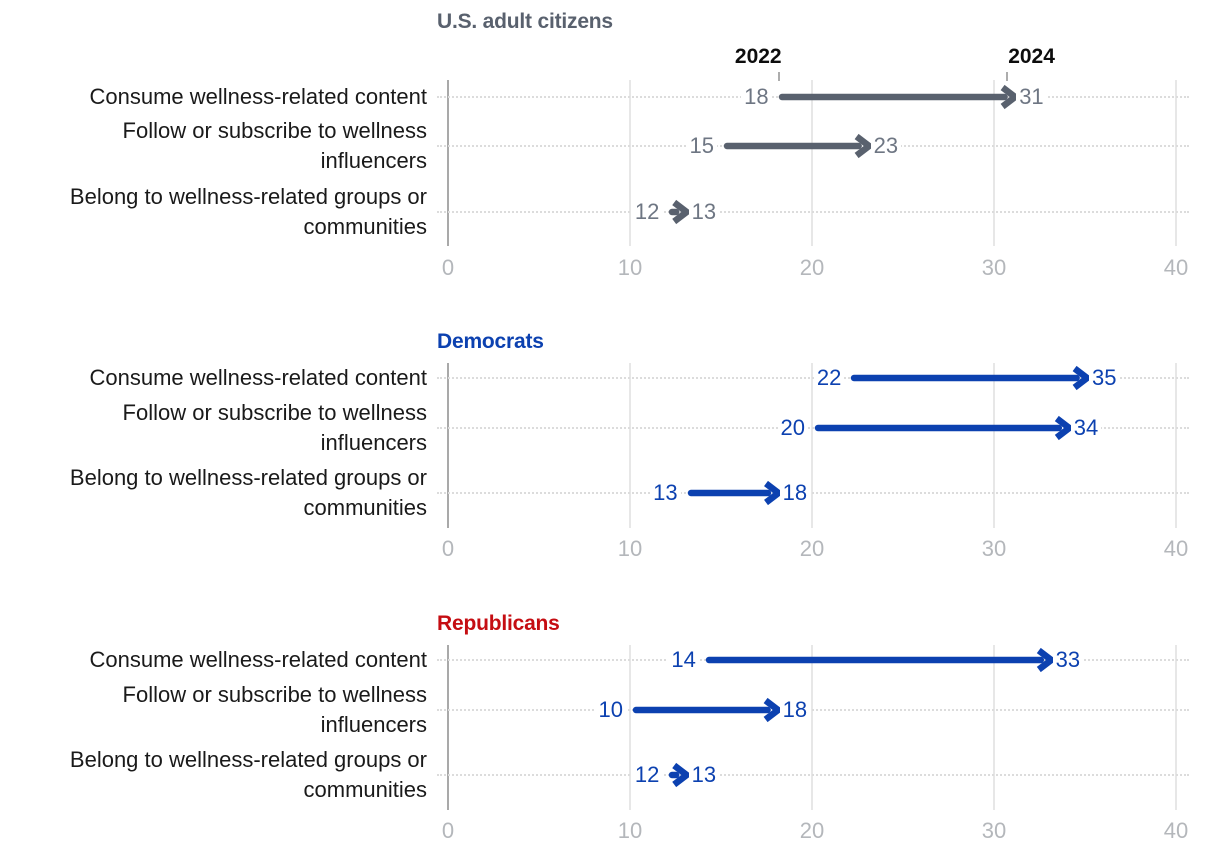 The width and height of the screenshot is (1220, 852). I want to click on value-2022-label: 18, so click(756, 97).